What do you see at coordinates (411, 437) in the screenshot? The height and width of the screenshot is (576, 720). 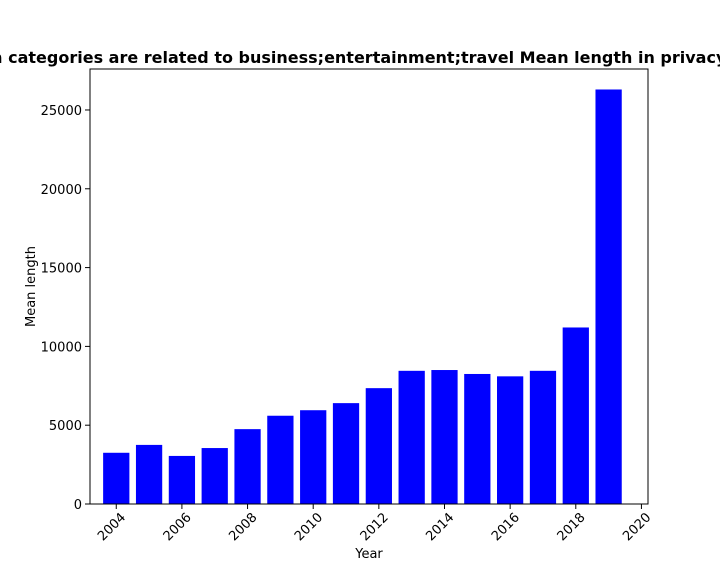 I see `bar-2013` at bounding box center [411, 437].